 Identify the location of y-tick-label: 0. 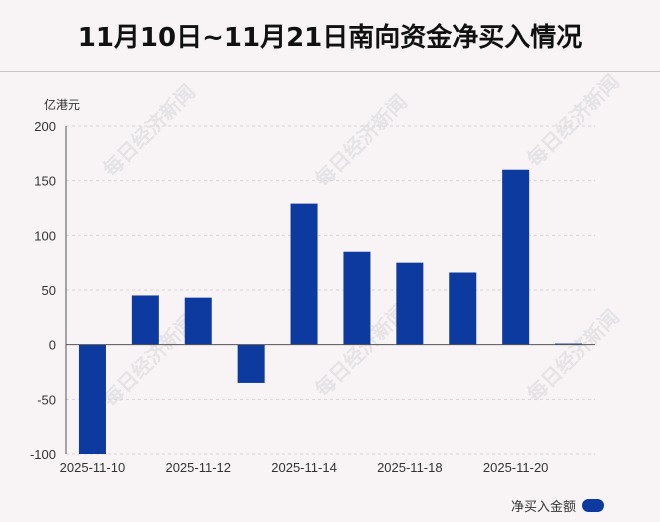
(52, 345).